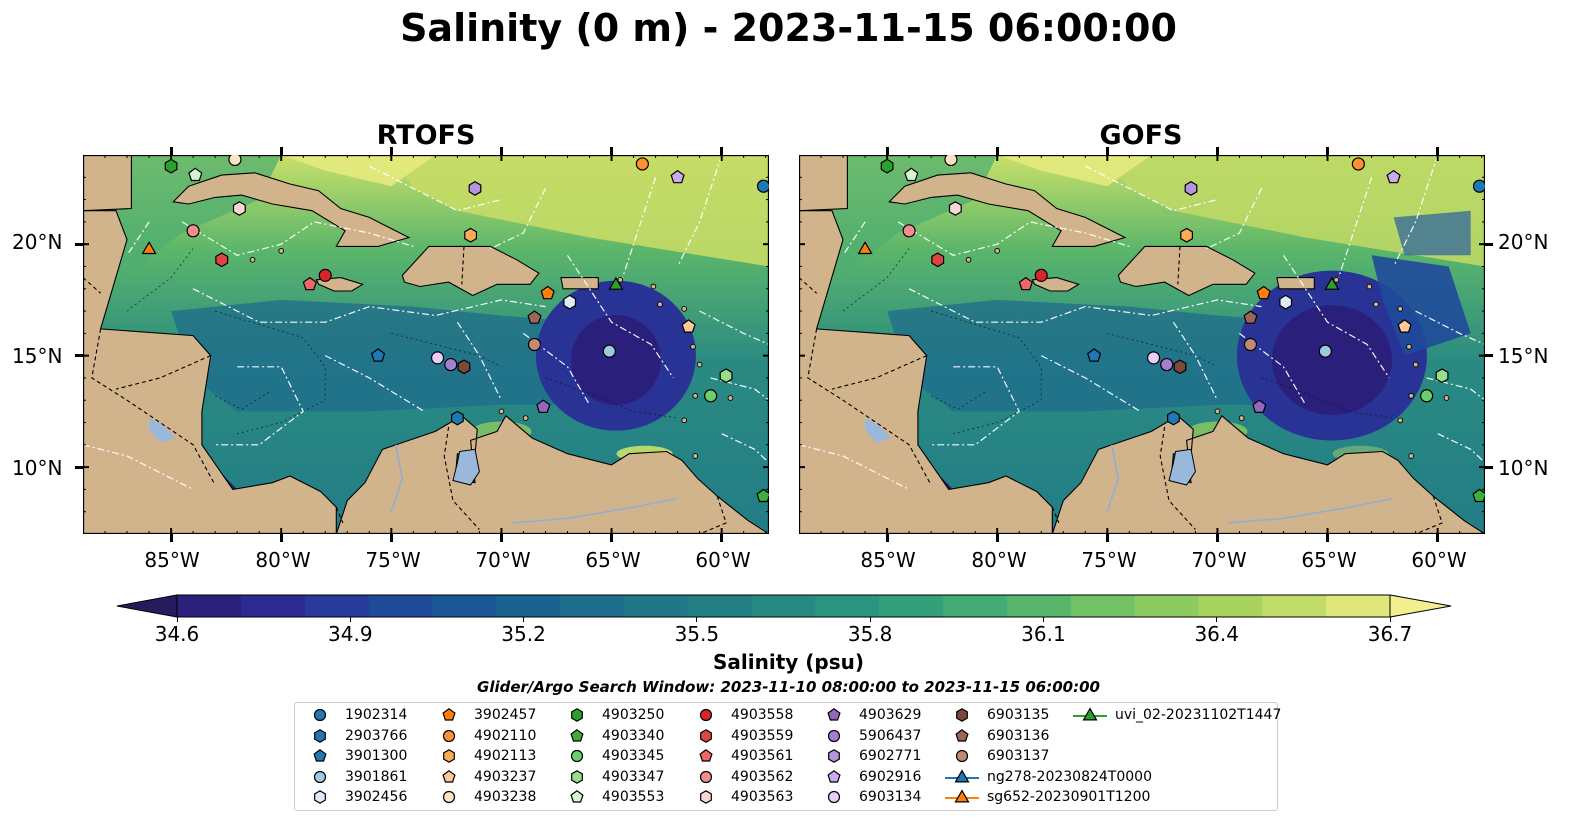 This screenshot has height=827, width=1577. Describe the element at coordinates (195, 174) in the screenshot. I see `obs-marker-4903553-L` at that location.